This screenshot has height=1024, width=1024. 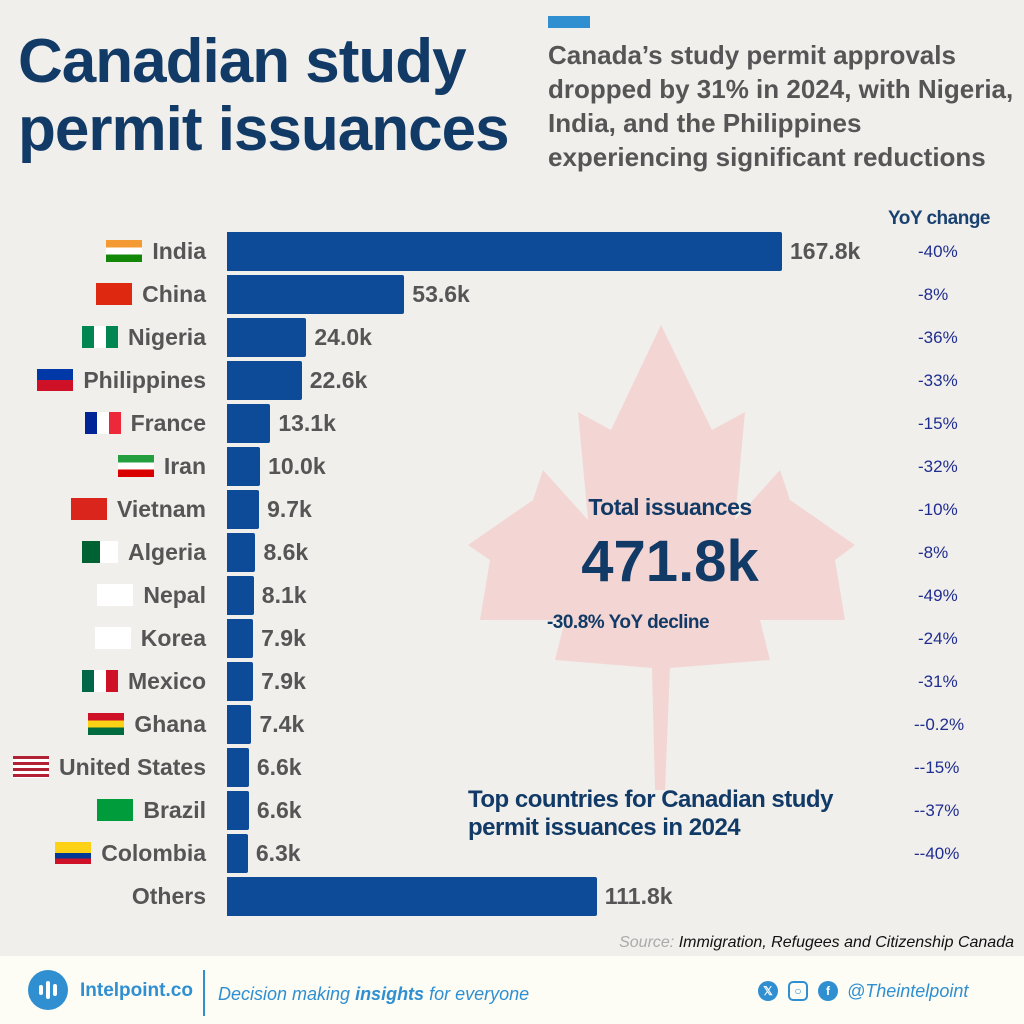 I want to click on category-label-philippines: Philippines, so click(x=121, y=380).